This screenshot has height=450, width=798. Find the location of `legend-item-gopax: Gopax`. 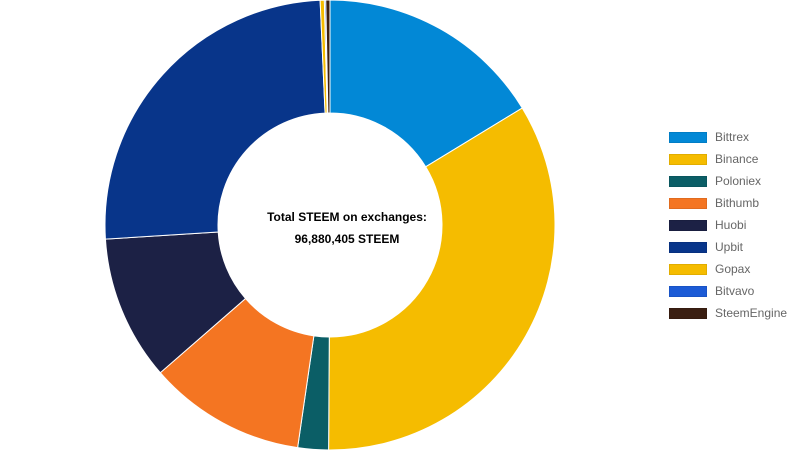

legend-item-gopax: Gopax is located at coordinates (728, 269).